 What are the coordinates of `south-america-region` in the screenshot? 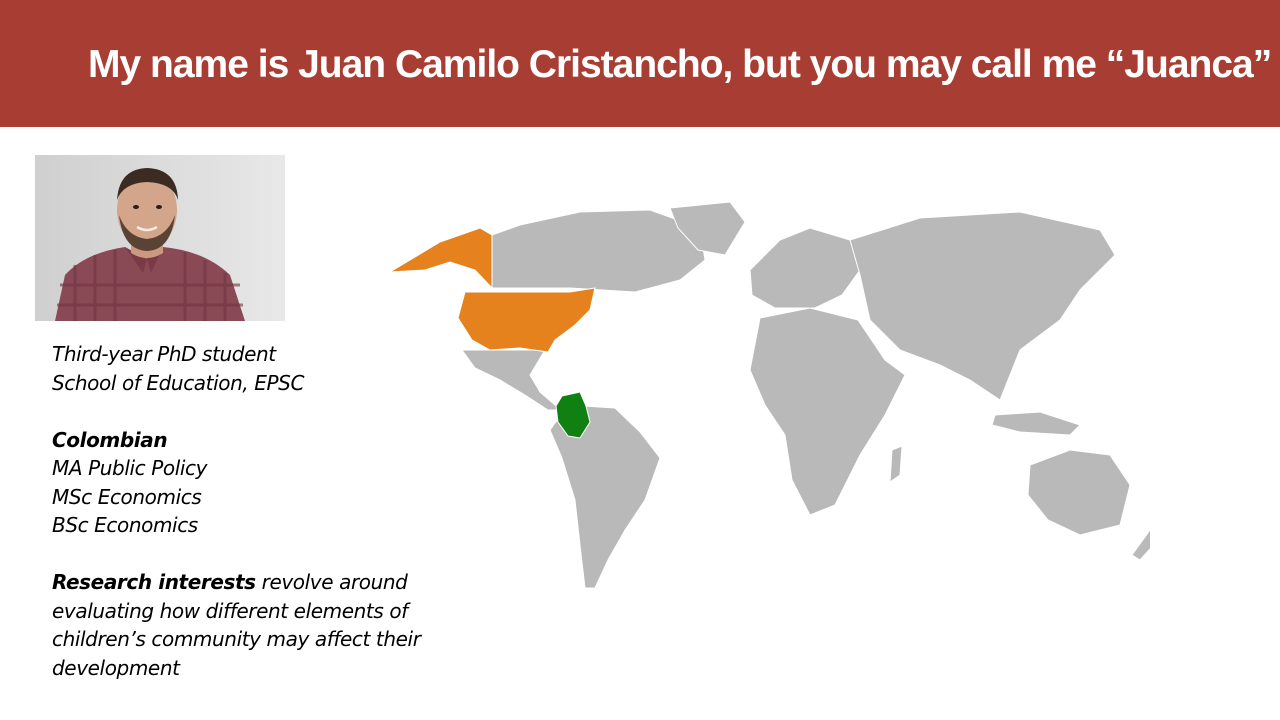 It's located at (605, 496).